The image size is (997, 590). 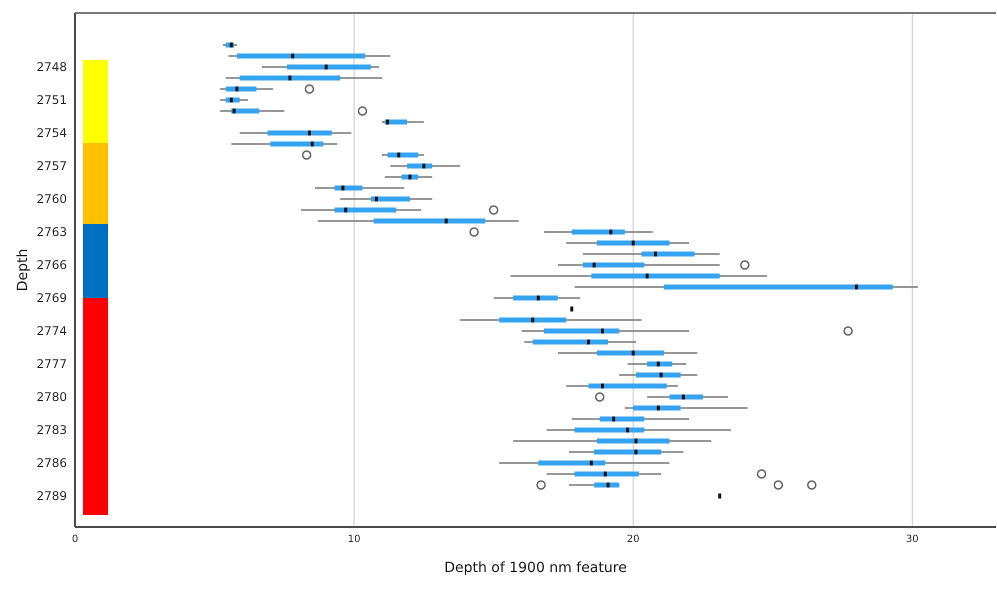 I want to click on y-tick-label: 2786, so click(x=51, y=463).